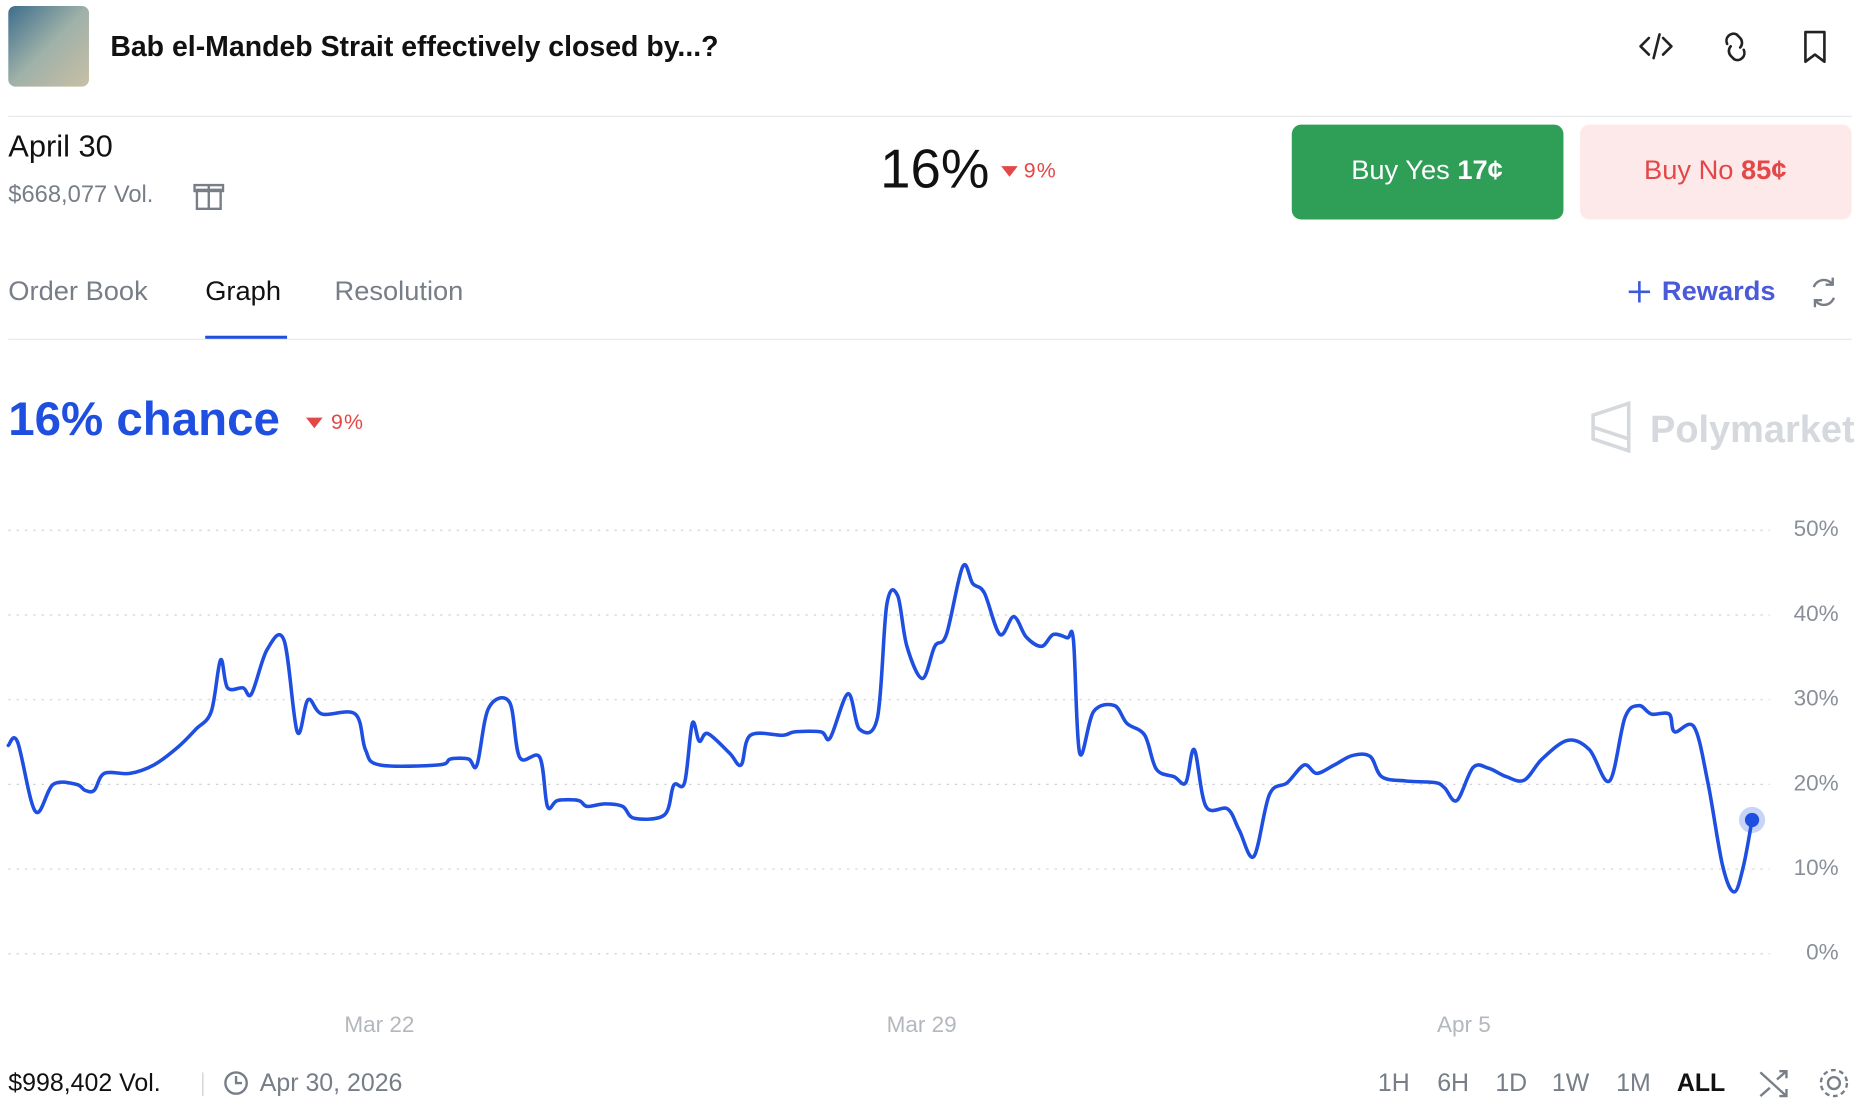 The width and height of the screenshot is (1860, 1108). Describe the element at coordinates (1464, 1024) in the screenshot. I see `x-tick-label: Apr 5` at that location.